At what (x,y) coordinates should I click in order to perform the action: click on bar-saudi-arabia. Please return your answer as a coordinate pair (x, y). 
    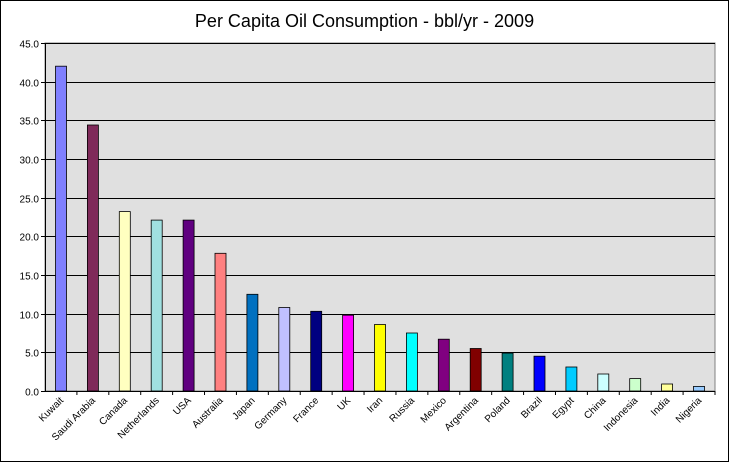
    Looking at the image, I should click on (93, 258).